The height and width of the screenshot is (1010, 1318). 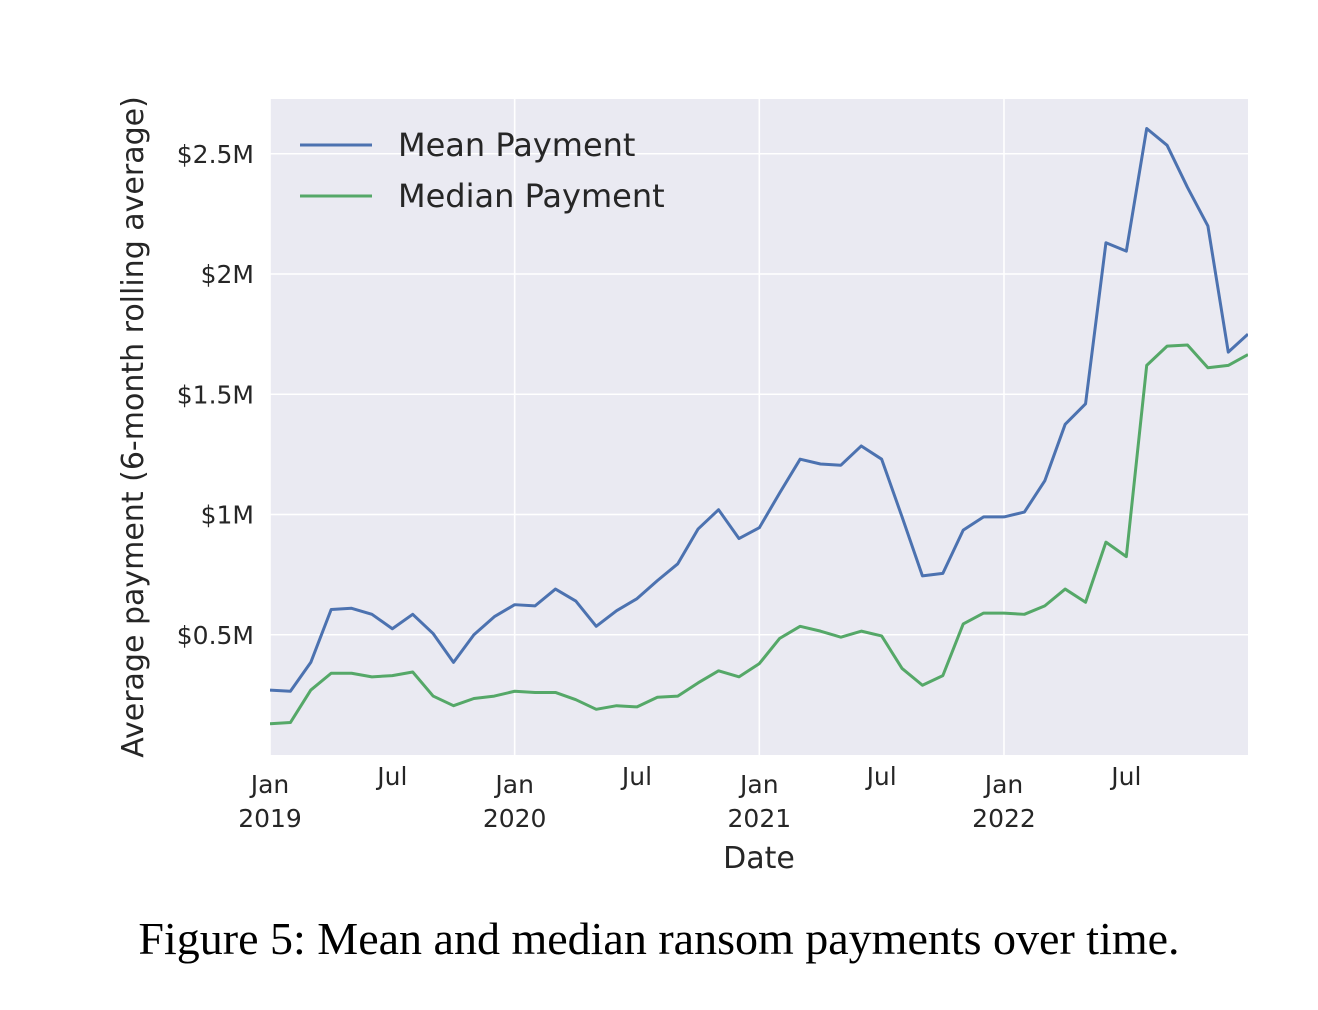 I want to click on y-tick-label: $0.5M, so click(x=215, y=635).